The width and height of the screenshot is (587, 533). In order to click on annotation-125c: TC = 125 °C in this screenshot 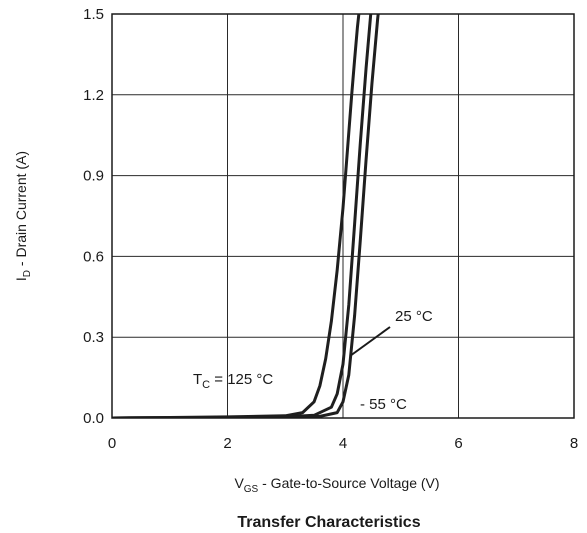, I will do `click(233, 381)`.